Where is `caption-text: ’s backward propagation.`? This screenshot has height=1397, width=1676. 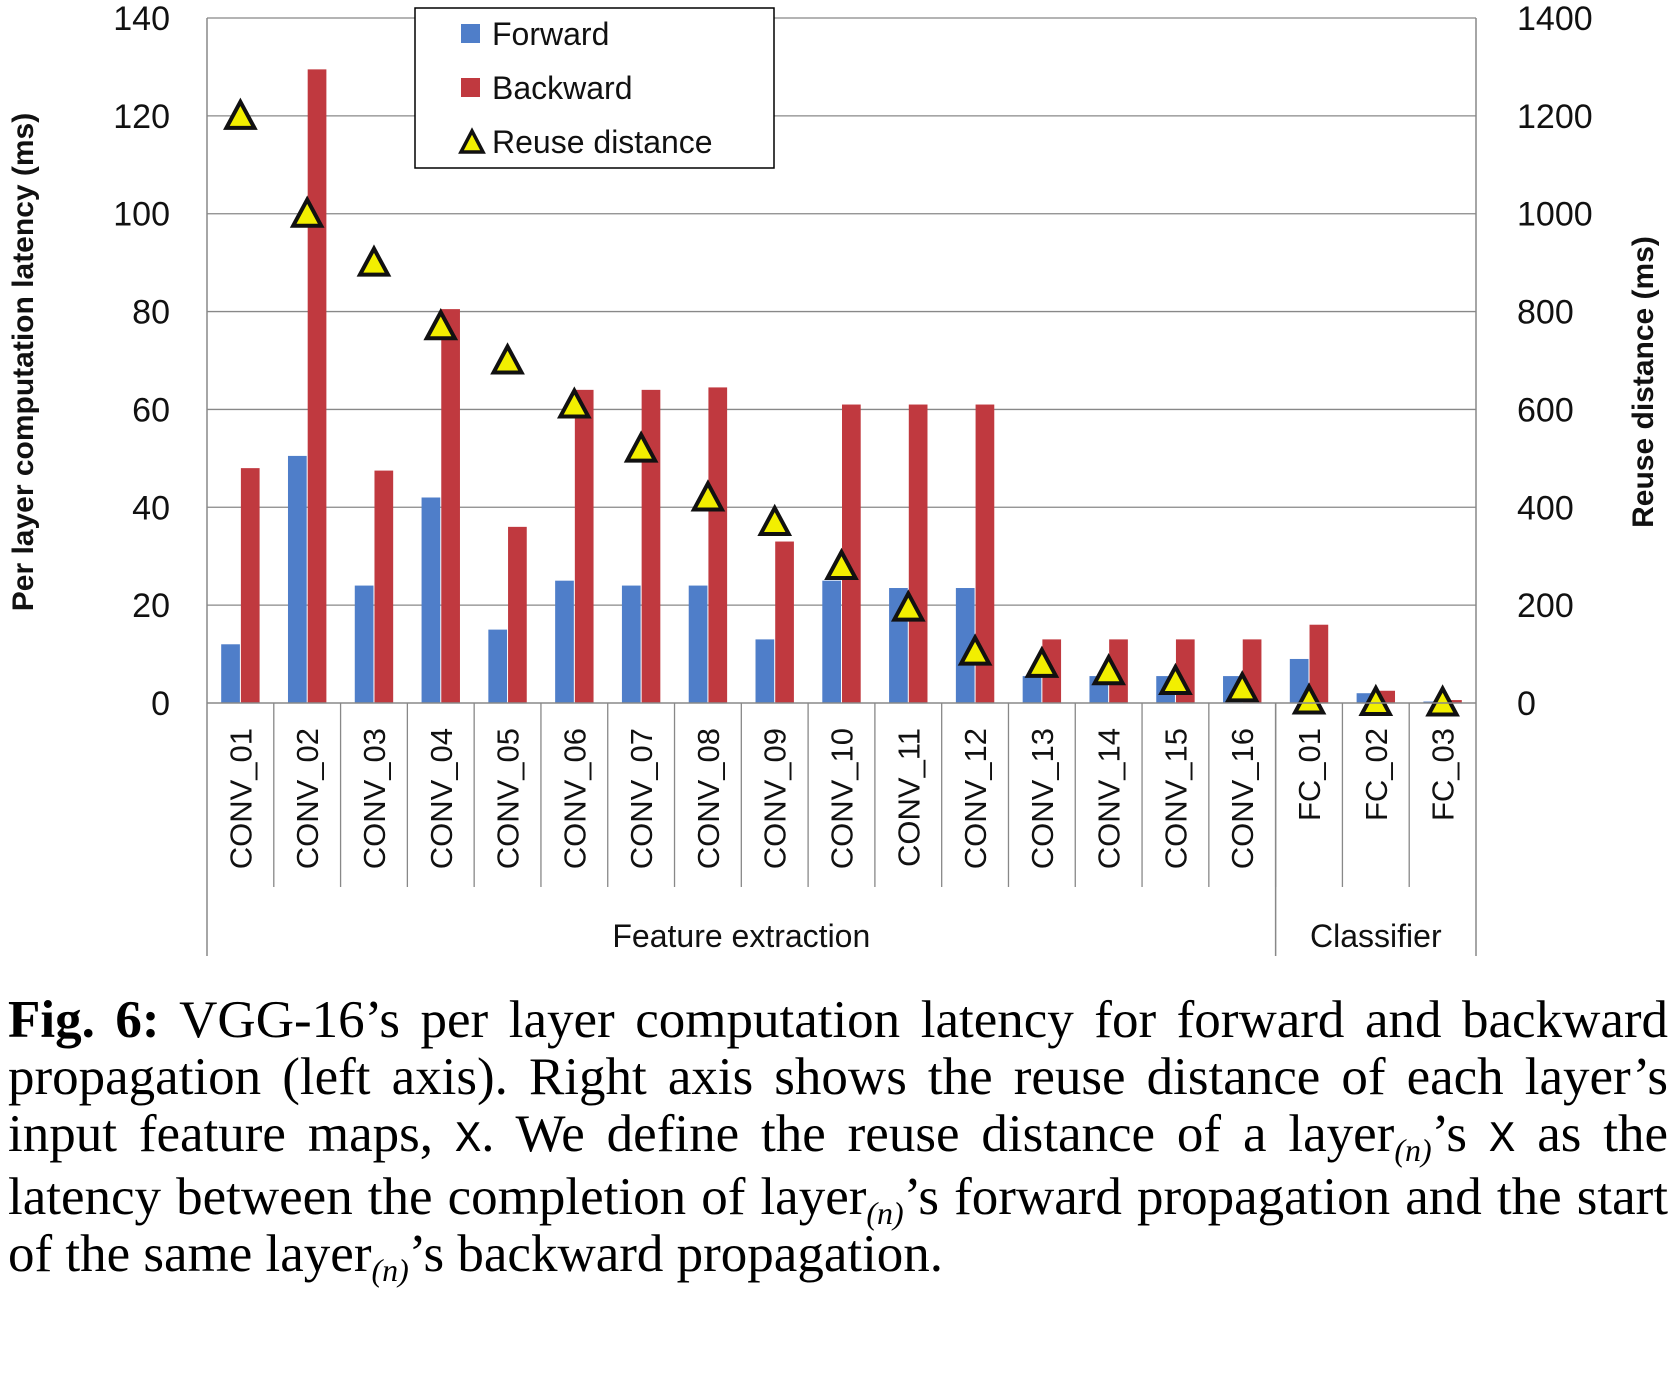 caption-text: ’s backward propagation. is located at coordinates (676, 1254).